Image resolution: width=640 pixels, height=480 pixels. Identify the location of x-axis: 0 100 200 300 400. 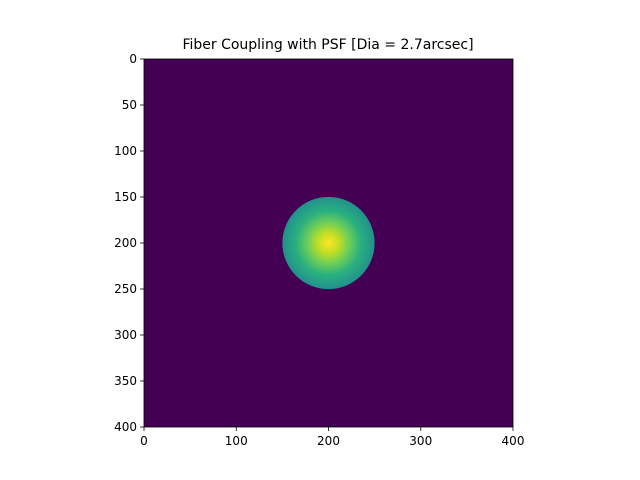
(332, 437).